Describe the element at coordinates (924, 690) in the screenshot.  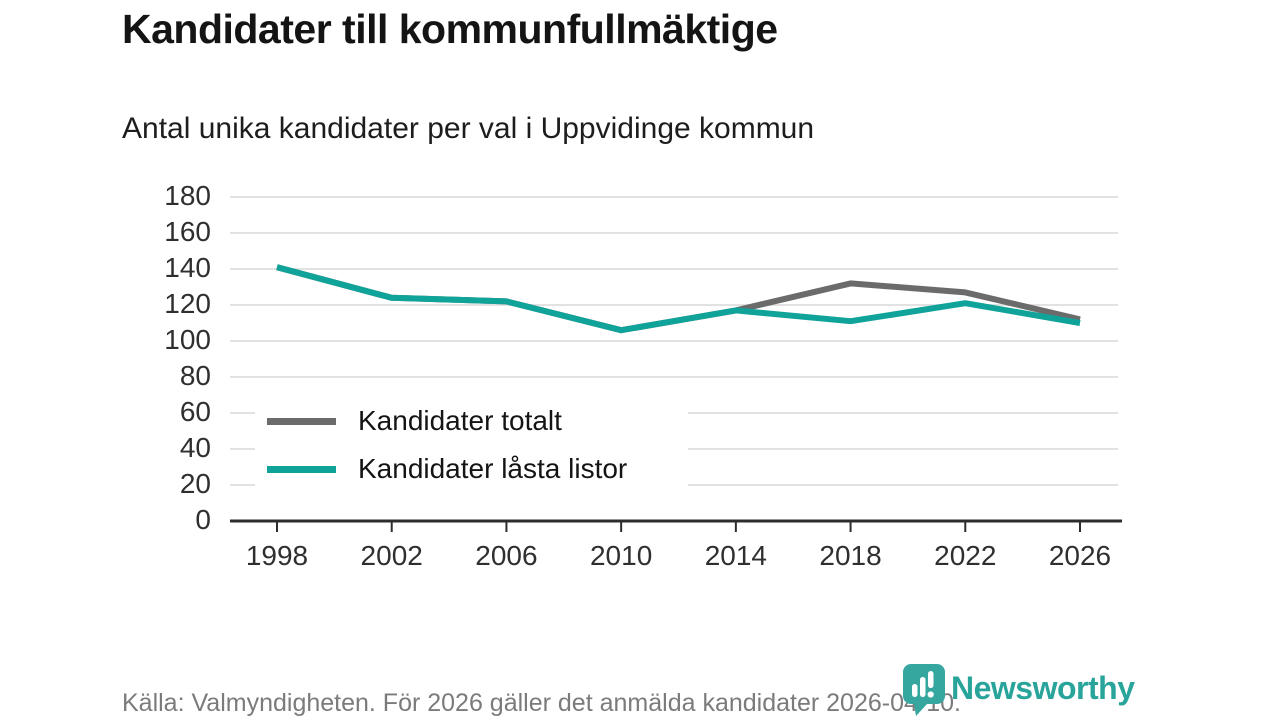
I see `bar-chart-pin-icon` at that location.